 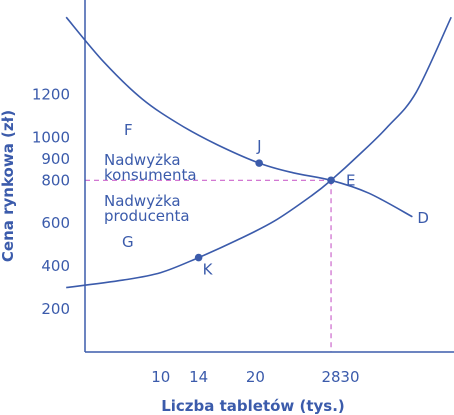 What do you see at coordinates (51, 94) in the screenshot?
I see `y-tick-label: 1200` at bounding box center [51, 94].